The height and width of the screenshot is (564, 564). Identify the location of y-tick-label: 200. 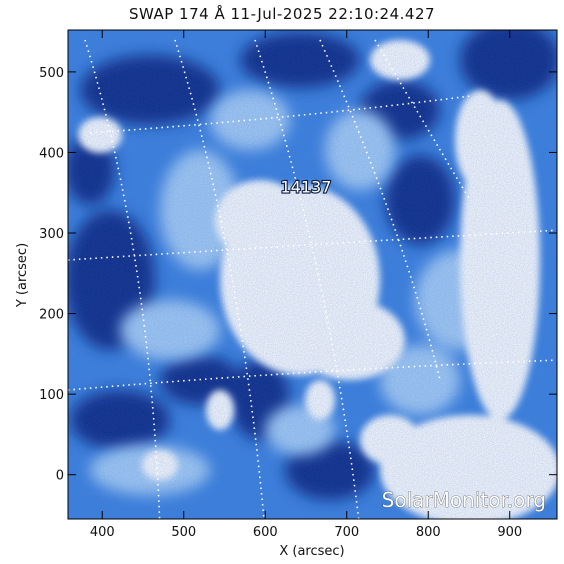
(51, 315).